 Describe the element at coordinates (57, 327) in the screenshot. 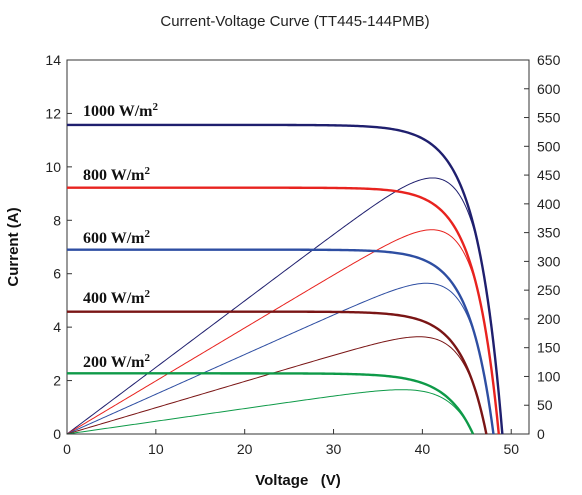

I see `y-tick-label-2: 4` at that location.